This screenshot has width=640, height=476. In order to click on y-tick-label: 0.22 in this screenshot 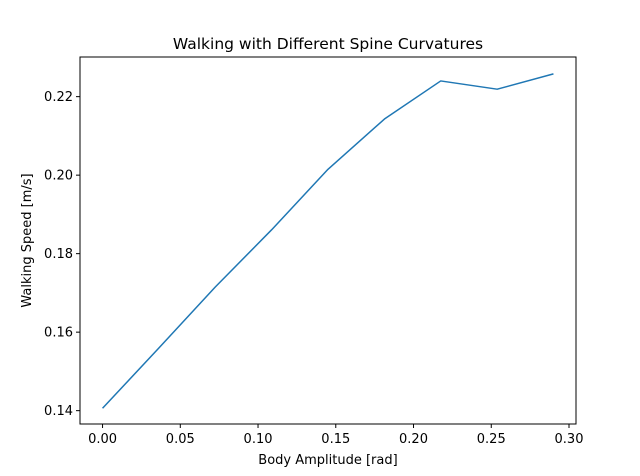, I will do `click(58, 97)`.